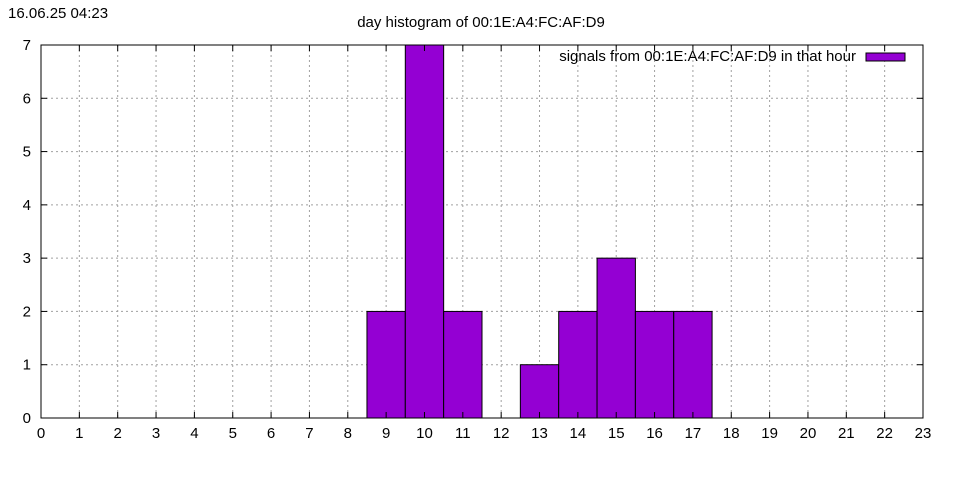 This screenshot has height=480, width=960. What do you see at coordinates (41, 433) in the screenshot?
I see `x-tick-label: 0` at bounding box center [41, 433].